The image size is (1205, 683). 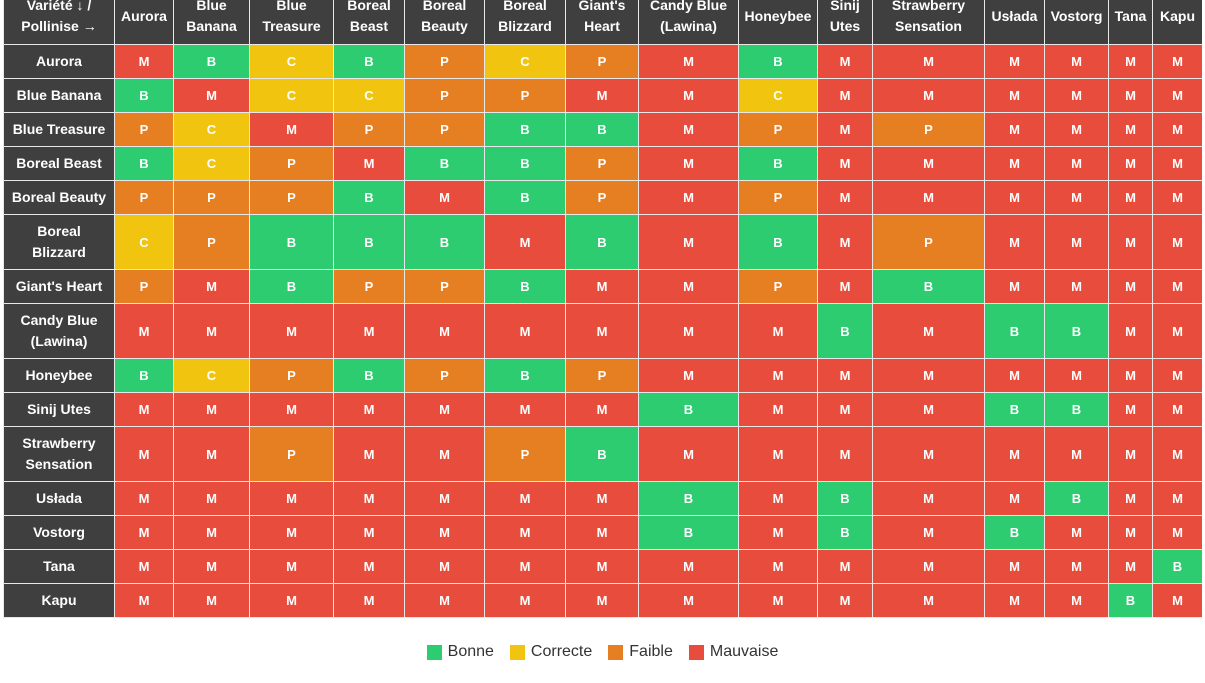 I want to click on row-header: Tana, so click(x=59, y=566).